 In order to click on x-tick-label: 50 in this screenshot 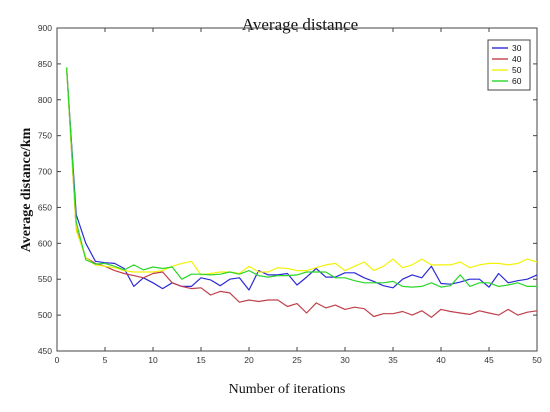, I will do `click(537, 360)`.